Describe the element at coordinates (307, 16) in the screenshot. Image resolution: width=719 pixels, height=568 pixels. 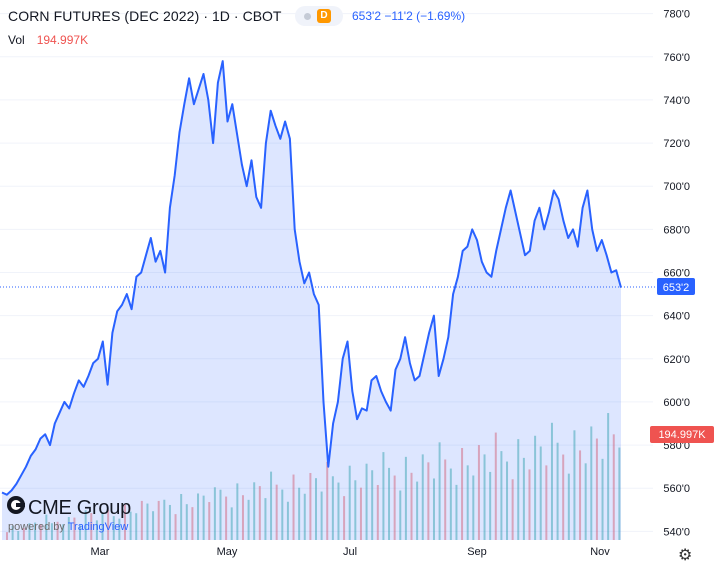
I see `status-dot-icon` at that location.